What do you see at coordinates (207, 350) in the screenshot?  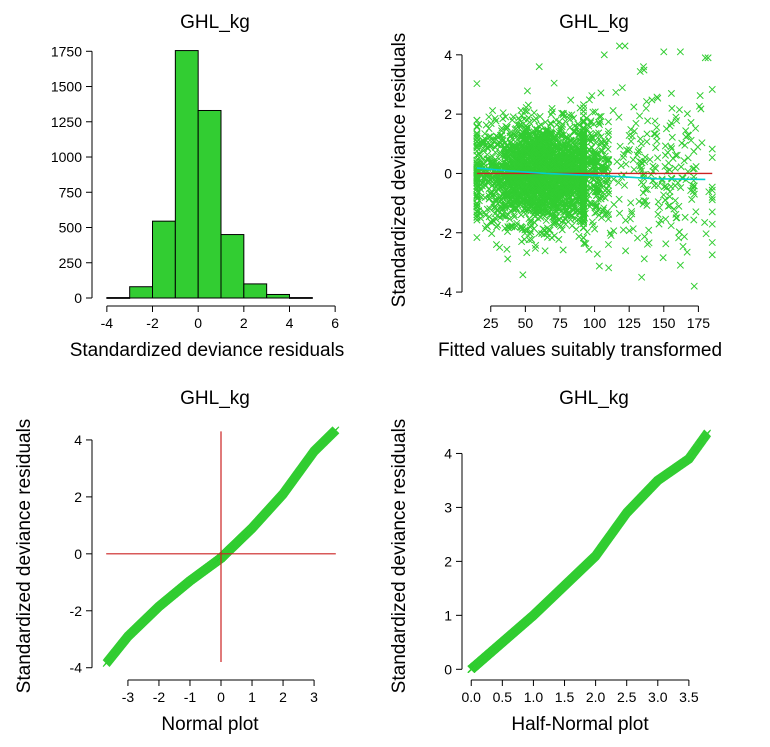 I see `x-axis-label: Standardized deviance residuals` at bounding box center [207, 350].